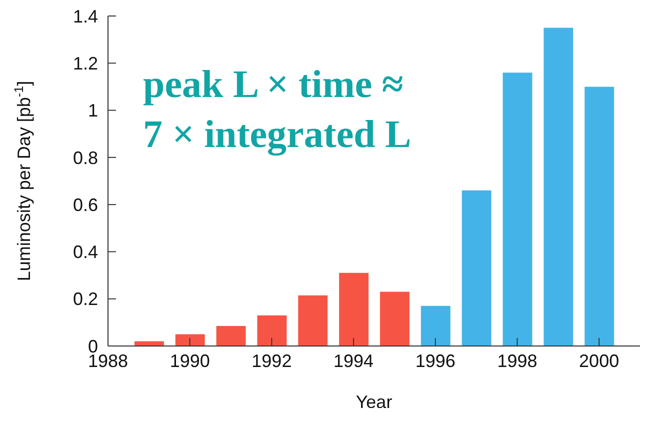 Image resolution: width=665 pixels, height=421 pixels. I want to click on annotation: 7 × integrated L, so click(277, 135).